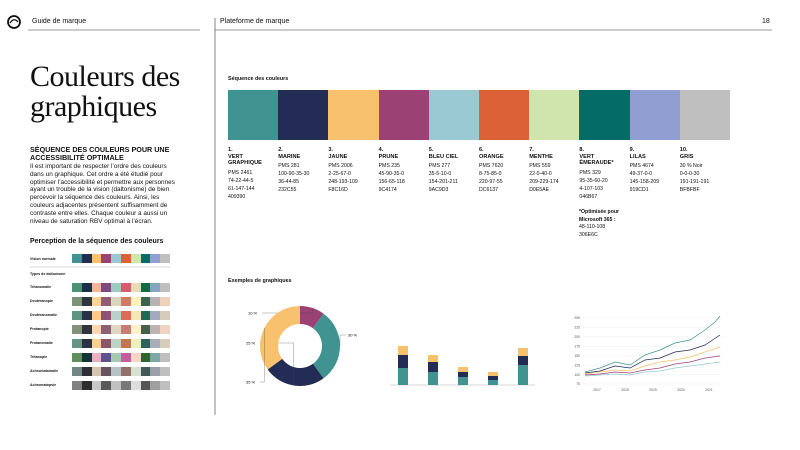  What do you see at coordinates (251, 343) in the screenshot?
I see `donut-label: 25 %` at bounding box center [251, 343].